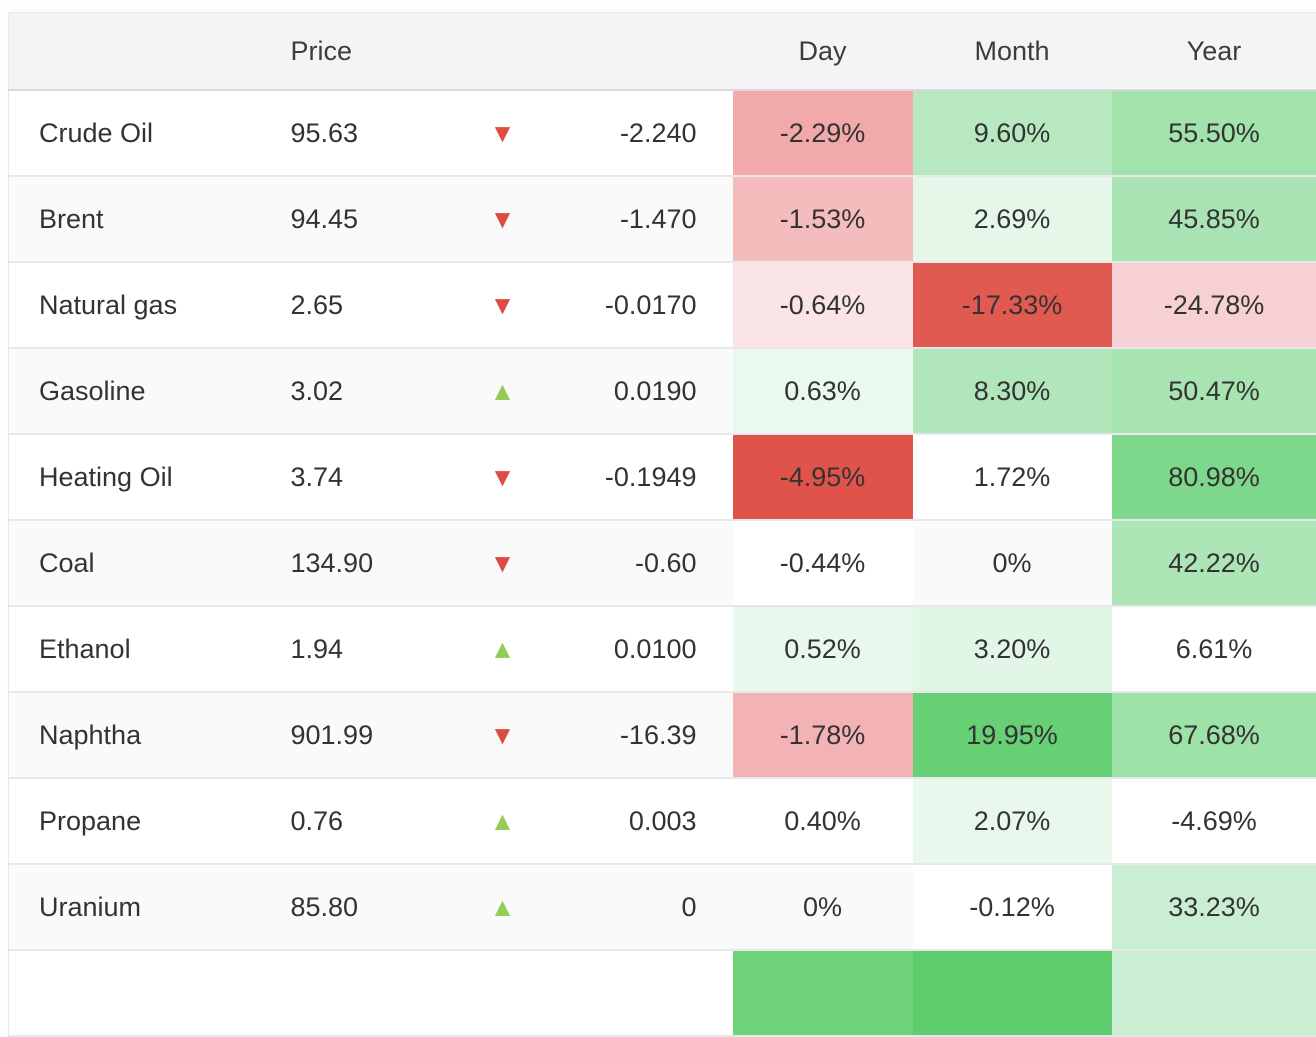  I want to click on price-cell: 94.45, so click(378, 219).